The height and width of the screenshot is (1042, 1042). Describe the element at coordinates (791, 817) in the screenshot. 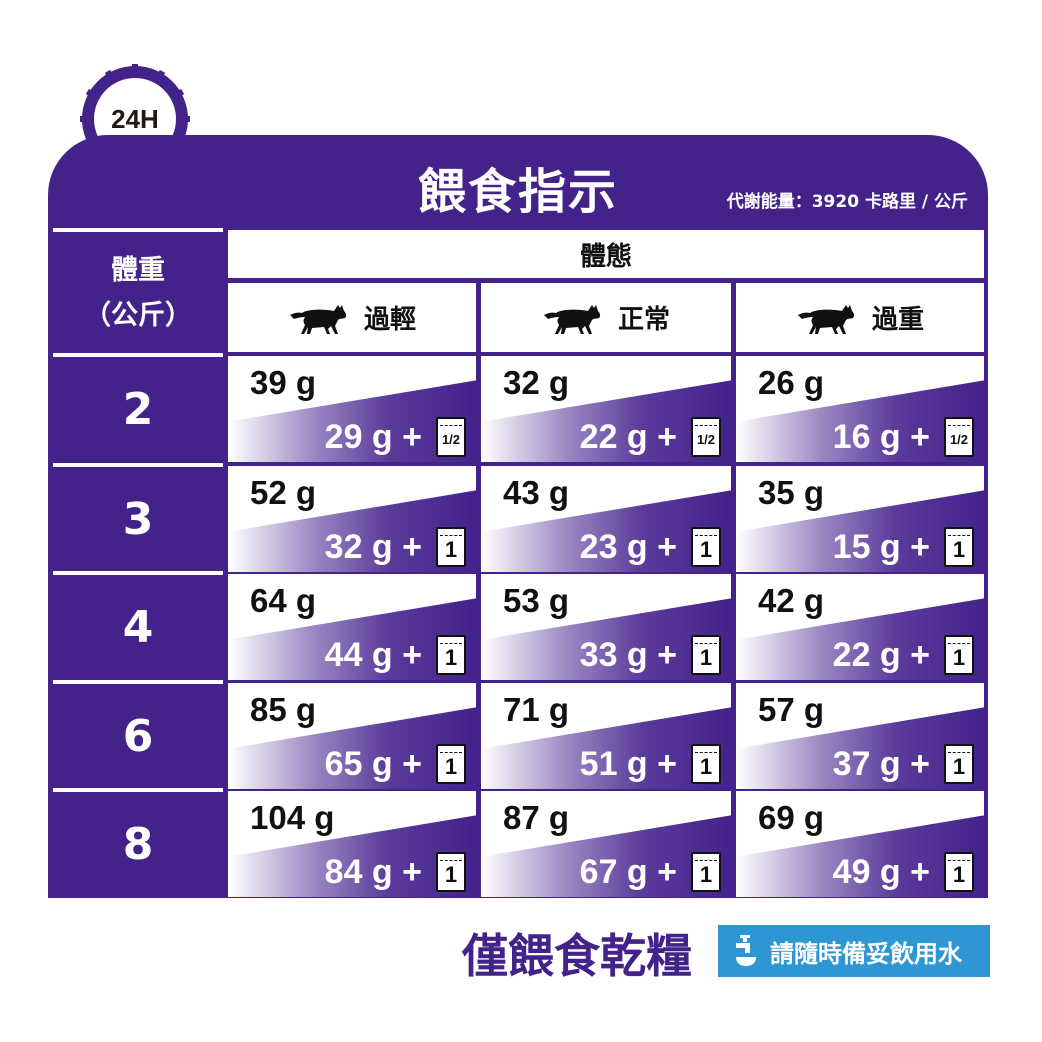

I see `dry-only-amount: 69 g` at that location.